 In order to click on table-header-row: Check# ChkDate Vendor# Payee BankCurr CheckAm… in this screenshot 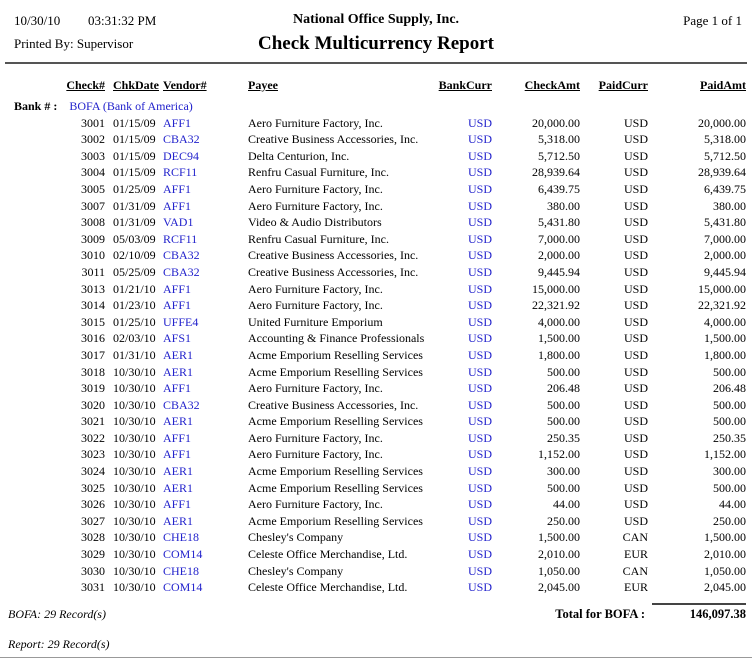, I will do `click(376, 88)`.